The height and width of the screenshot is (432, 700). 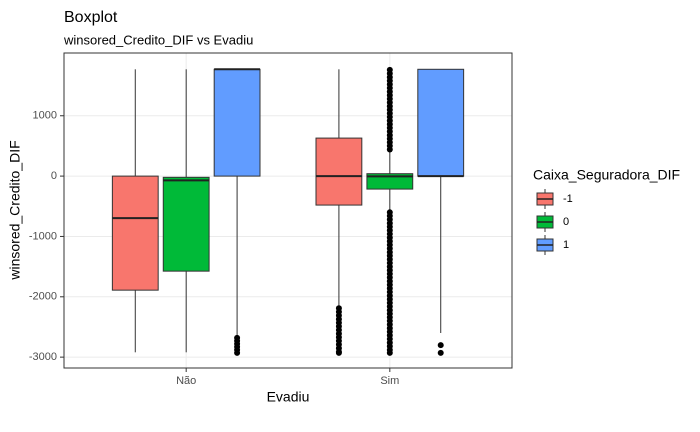 What do you see at coordinates (43, 236) in the screenshot?
I see `y-tick-label: -1000` at bounding box center [43, 236].